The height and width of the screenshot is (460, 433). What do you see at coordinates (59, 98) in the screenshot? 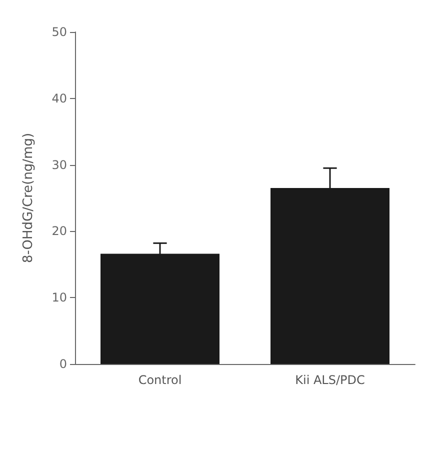
I see `y-tick-label: 40` at bounding box center [59, 98].